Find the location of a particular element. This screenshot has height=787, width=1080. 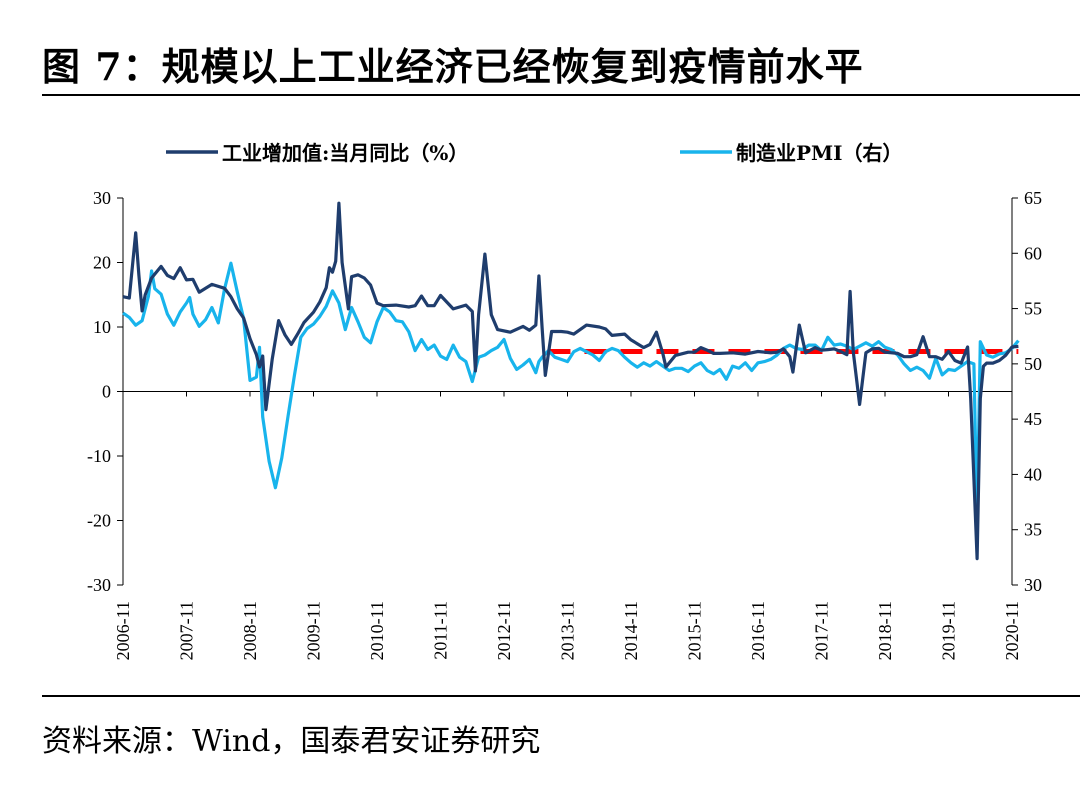

x-tick-label: 2015-11 is located at coordinates (695, 630).